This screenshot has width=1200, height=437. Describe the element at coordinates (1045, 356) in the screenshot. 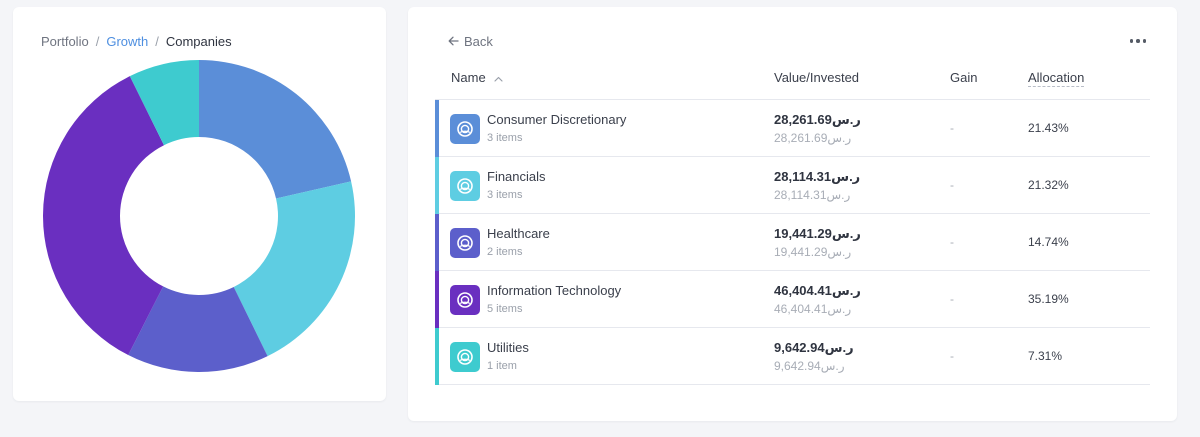

I see `sector-allocation: 7.31%` at that location.